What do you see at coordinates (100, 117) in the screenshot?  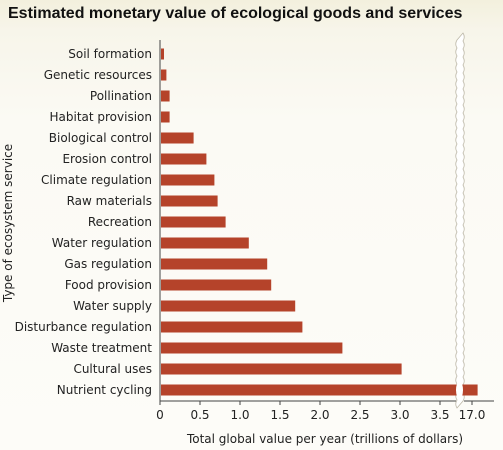 I see `category-label: Habitat provision` at bounding box center [100, 117].